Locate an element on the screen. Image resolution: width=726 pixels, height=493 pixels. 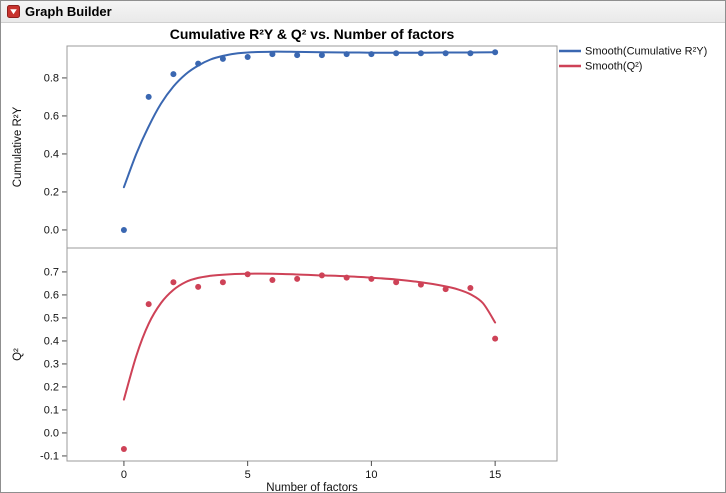
x-axis-label: Number of factors is located at coordinates (312, 487).